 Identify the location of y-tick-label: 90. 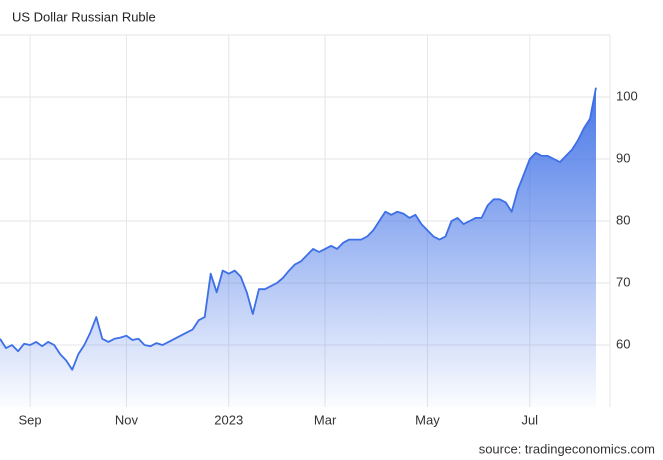
(623, 157).